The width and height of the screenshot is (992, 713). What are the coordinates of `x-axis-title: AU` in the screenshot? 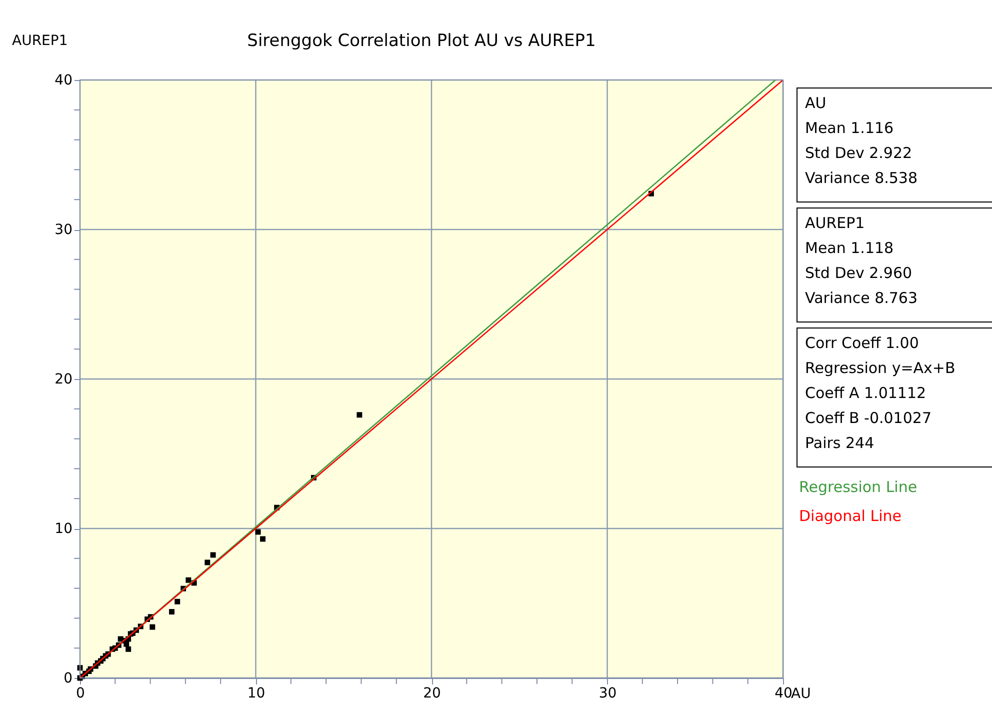 It's located at (801, 694).